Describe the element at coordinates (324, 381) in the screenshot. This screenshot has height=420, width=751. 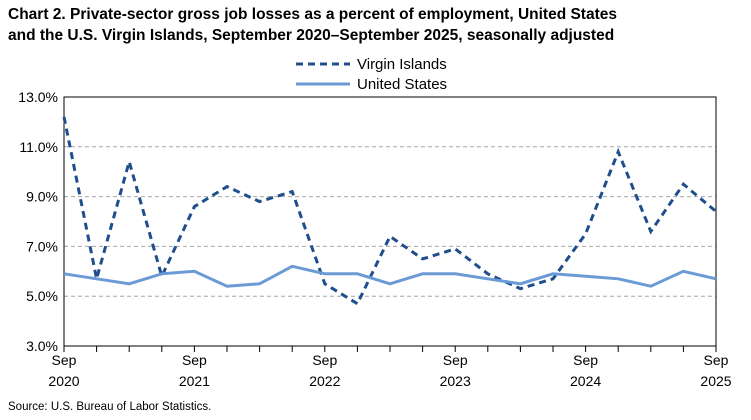
I see `x-tick-label-year: 2022` at that location.